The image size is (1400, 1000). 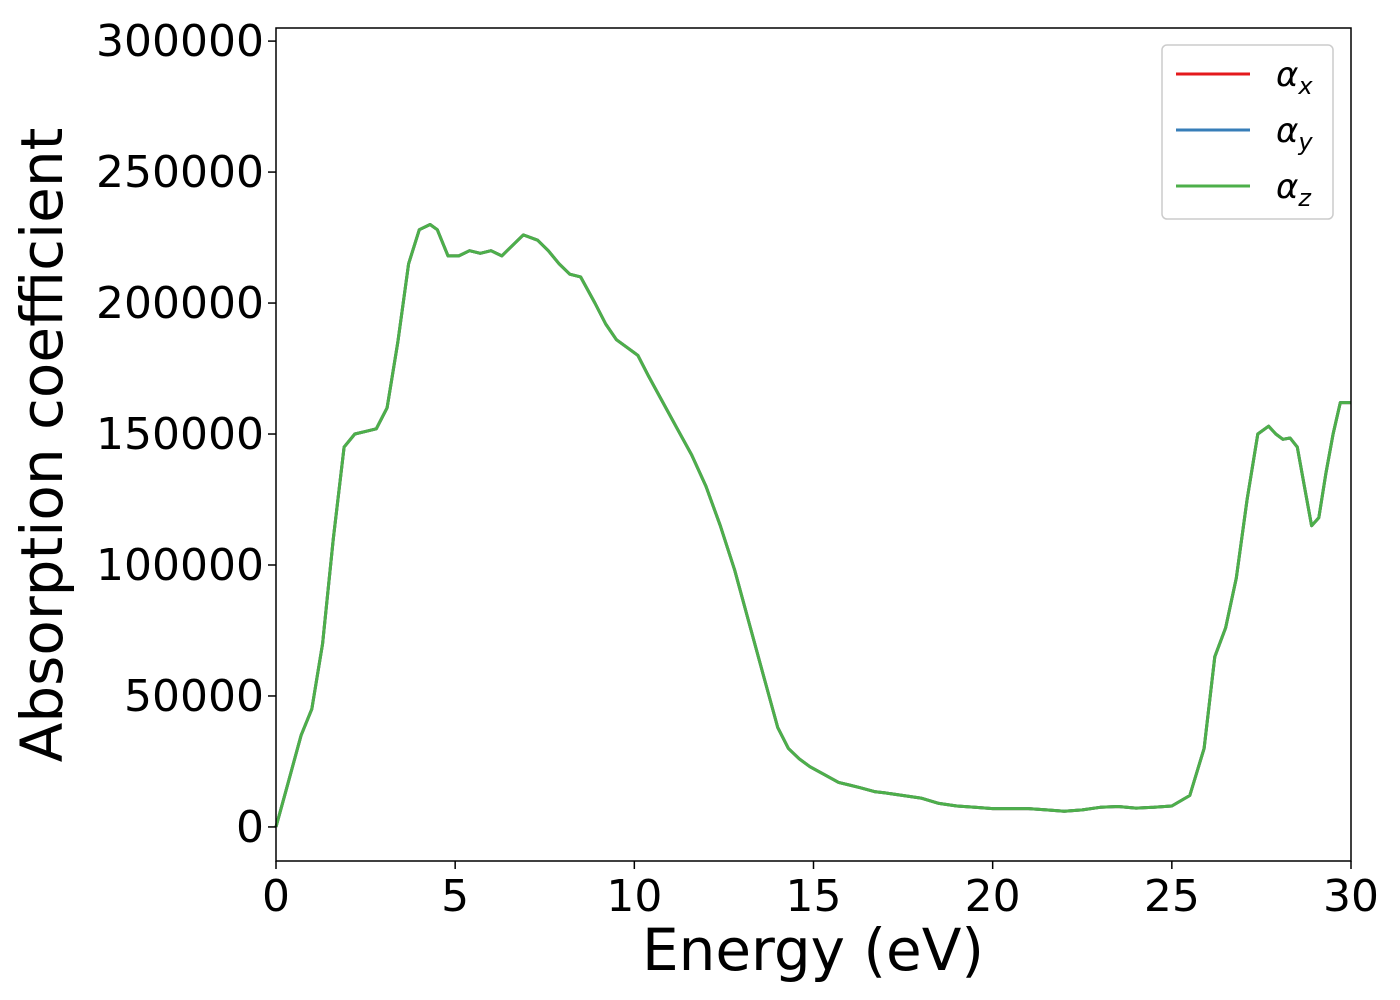 What do you see at coordinates (813, 950) in the screenshot?
I see `x-axis-title: Energy (eV)` at bounding box center [813, 950].